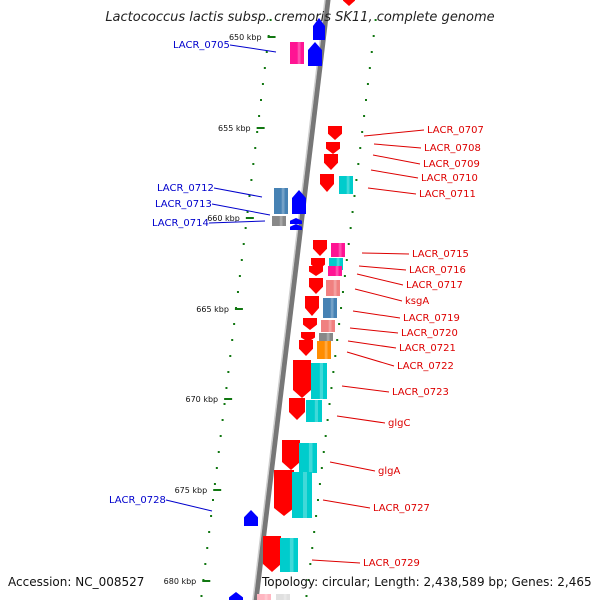 This screenshot has width=600, height=600. Describe the element at coordinates (447, 194) in the screenshot. I see `gene-label: LACR_0711` at that location.